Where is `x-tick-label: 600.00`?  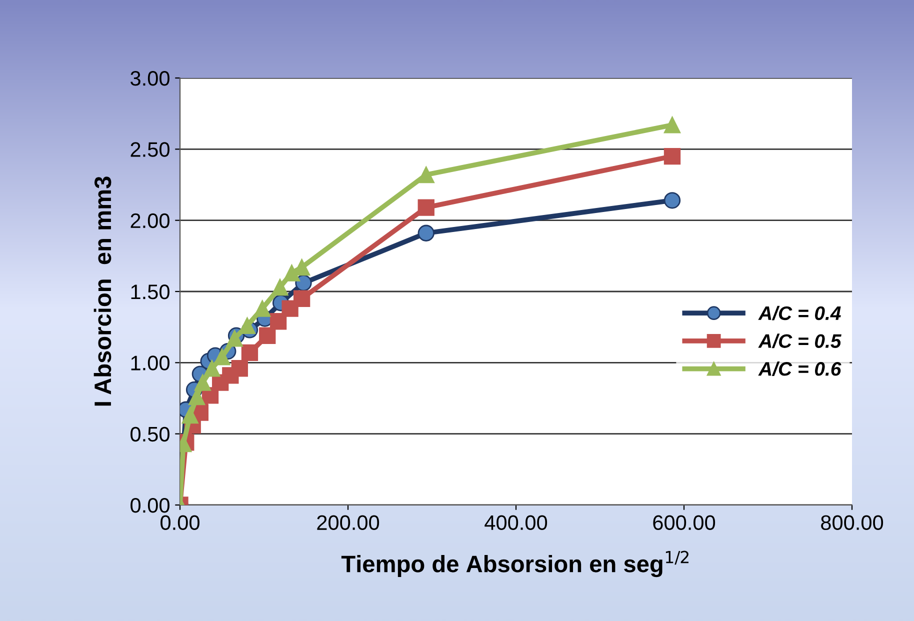
x-tick-label: 600.00 is located at coordinates (684, 522).